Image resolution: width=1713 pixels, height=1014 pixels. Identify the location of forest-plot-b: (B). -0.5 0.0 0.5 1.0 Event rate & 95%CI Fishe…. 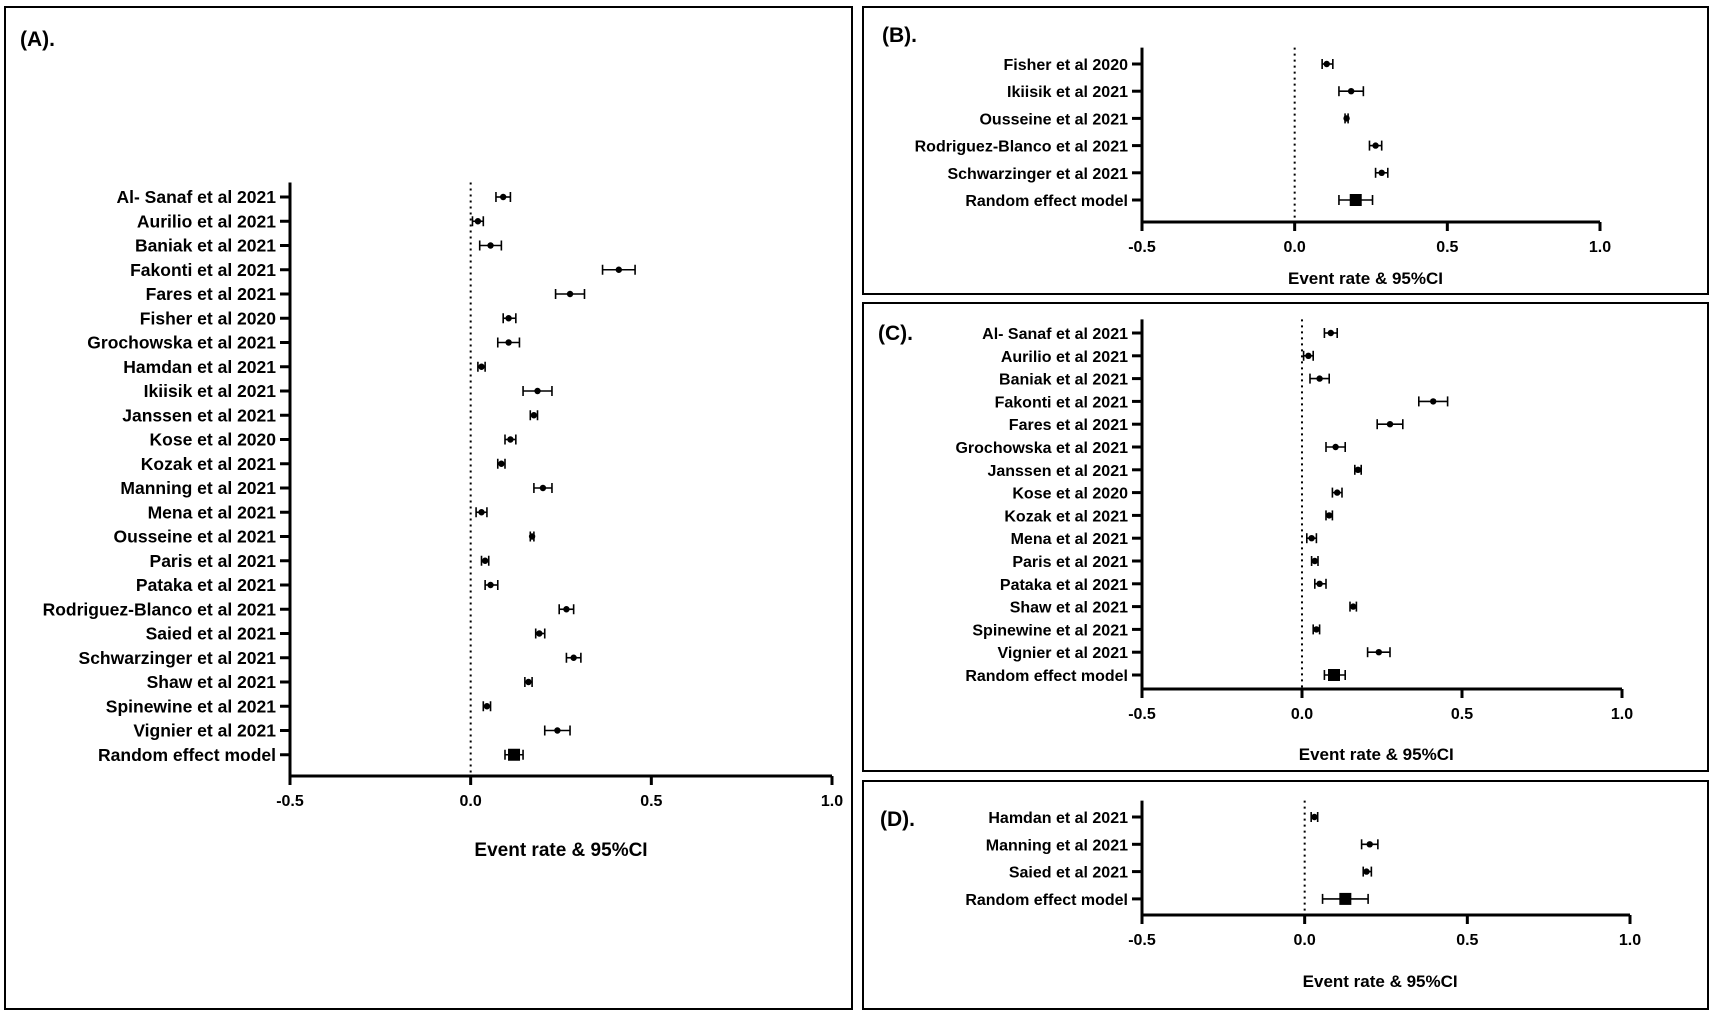
(1246, 156).